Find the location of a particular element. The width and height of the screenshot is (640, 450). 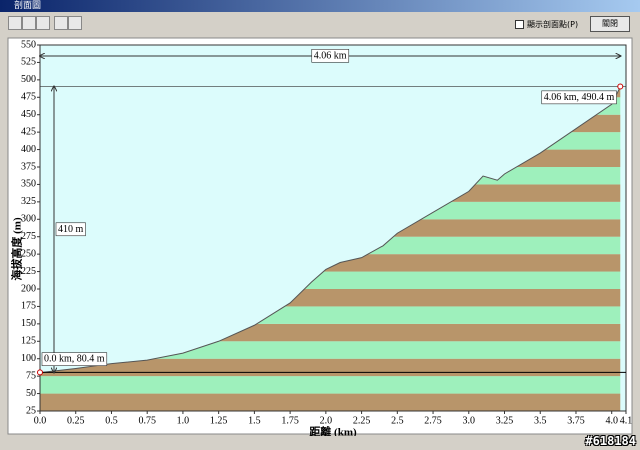

distance-label-box is located at coordinates (330, 55).